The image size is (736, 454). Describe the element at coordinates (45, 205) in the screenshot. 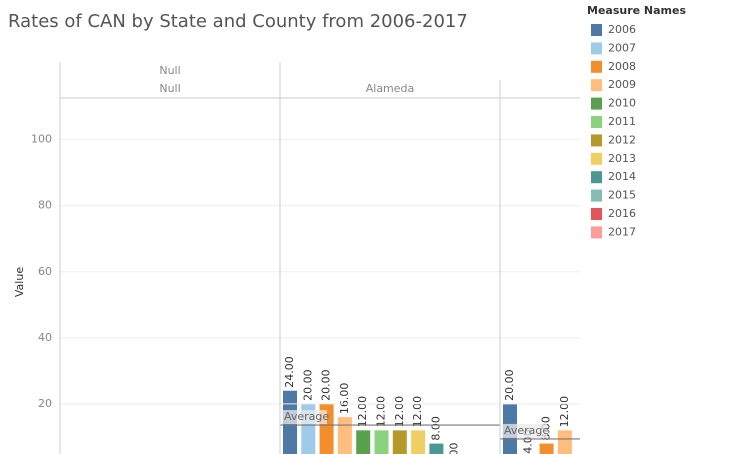

I see `y-tick-label: 80` at that location.